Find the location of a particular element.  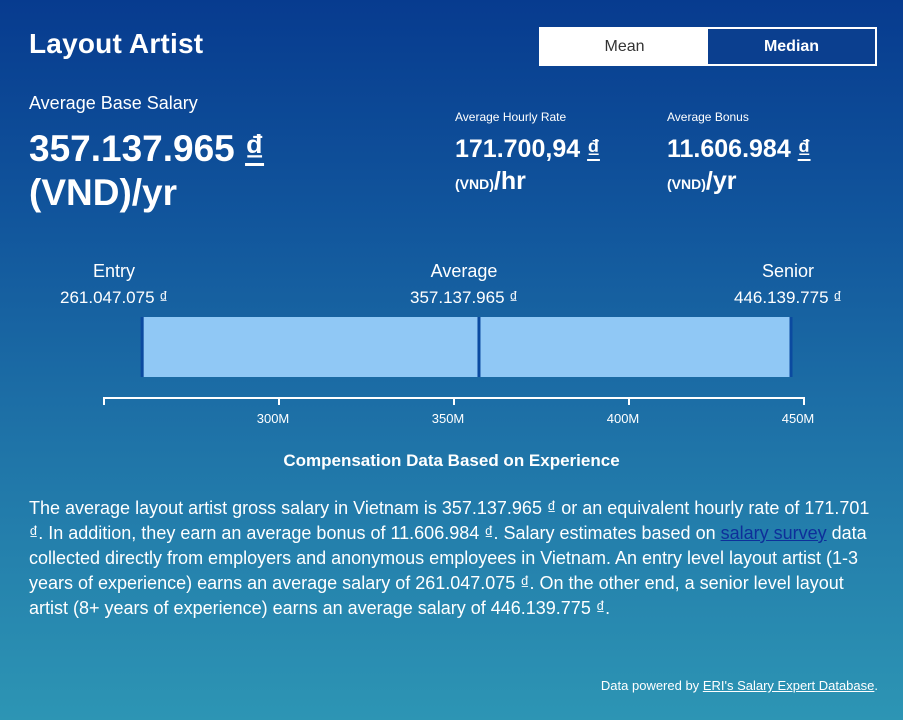

chart-caption: Compensation Data Based on Experience is located at coordinates (451, 460).